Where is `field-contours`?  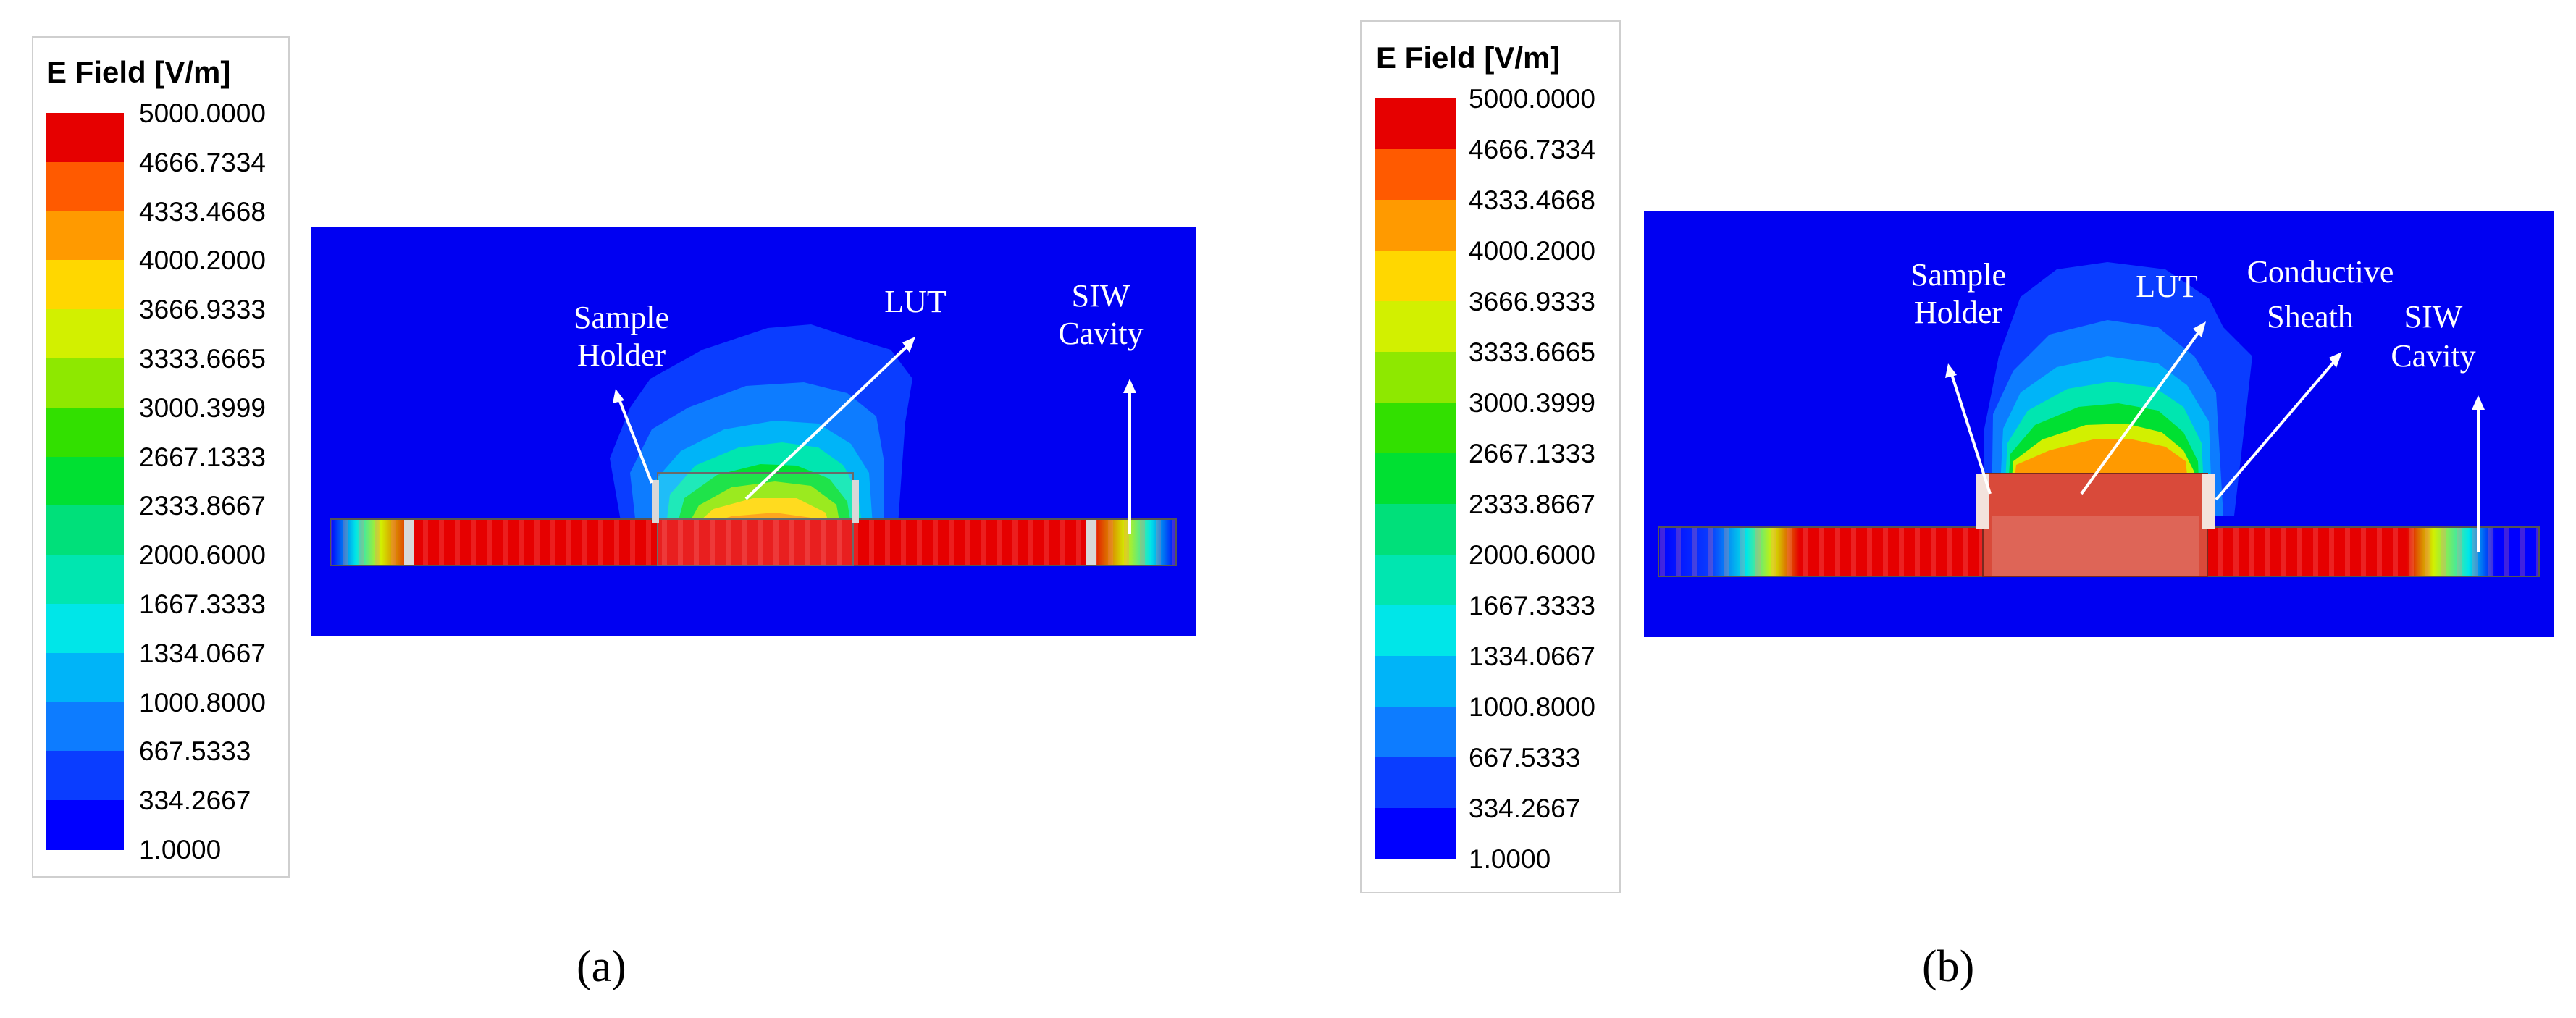 field-contours is located at coordinates (761, 424).